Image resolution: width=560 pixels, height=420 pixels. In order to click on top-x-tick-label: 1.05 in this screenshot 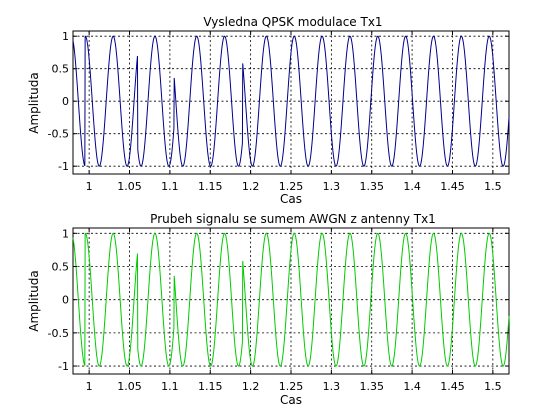, I will do `click(129, 186)`.